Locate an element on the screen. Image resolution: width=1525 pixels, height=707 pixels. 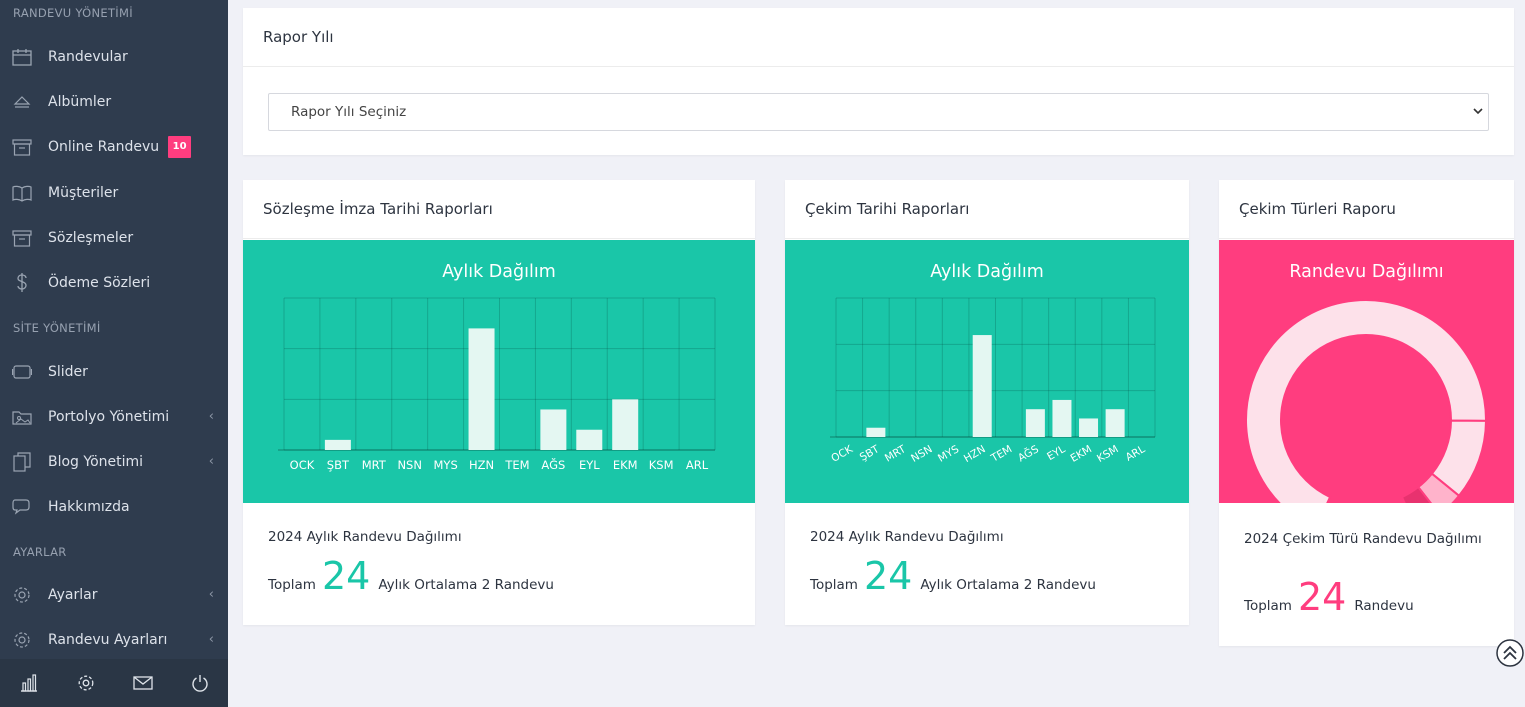
eject-icon is located at coordinates (22, 102).